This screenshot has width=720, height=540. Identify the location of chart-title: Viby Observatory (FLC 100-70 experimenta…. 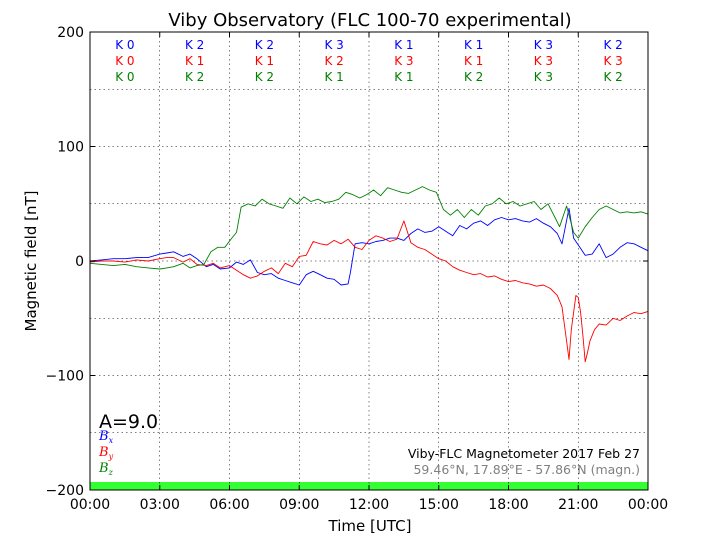
(369, 20).